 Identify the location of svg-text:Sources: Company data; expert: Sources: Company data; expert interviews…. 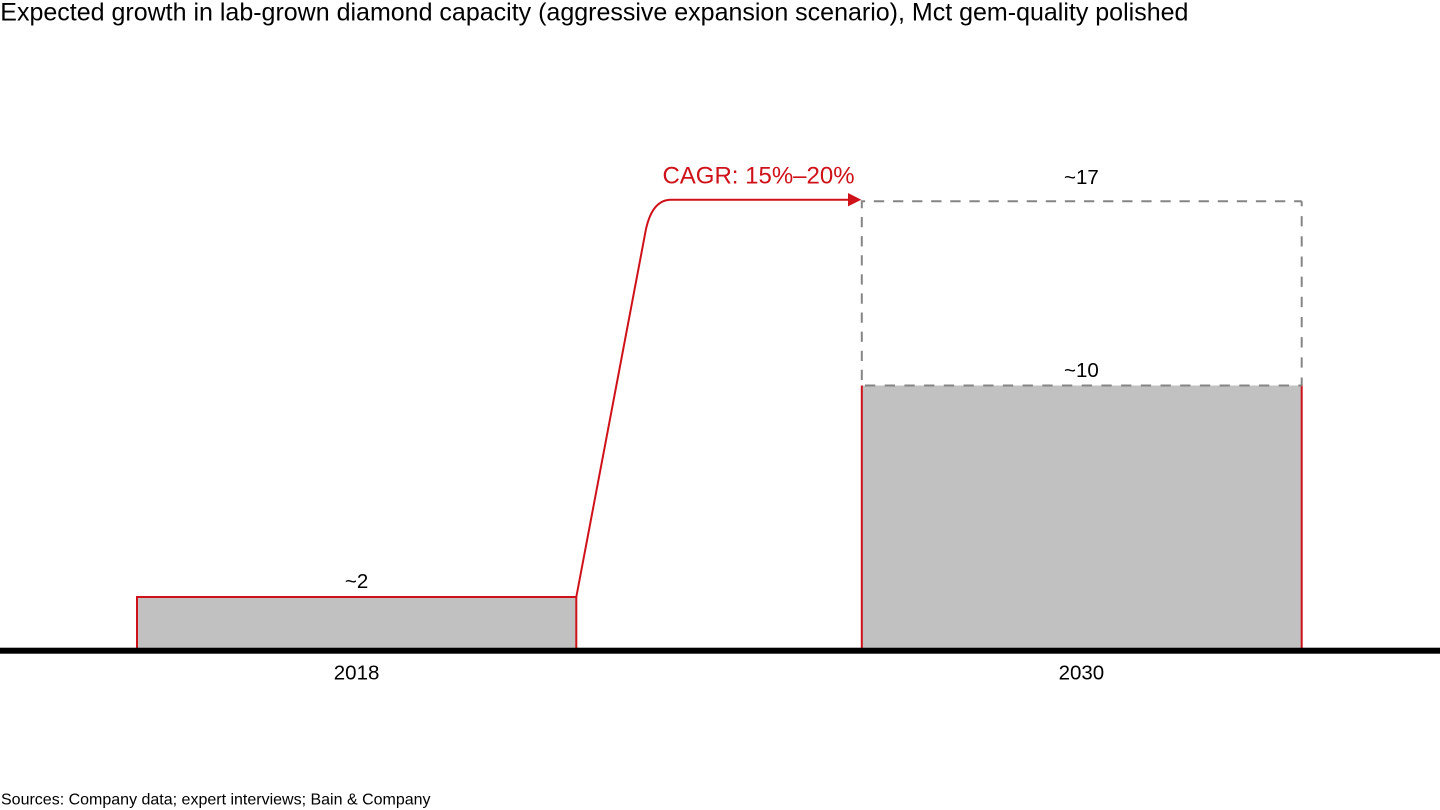
(216, 800).